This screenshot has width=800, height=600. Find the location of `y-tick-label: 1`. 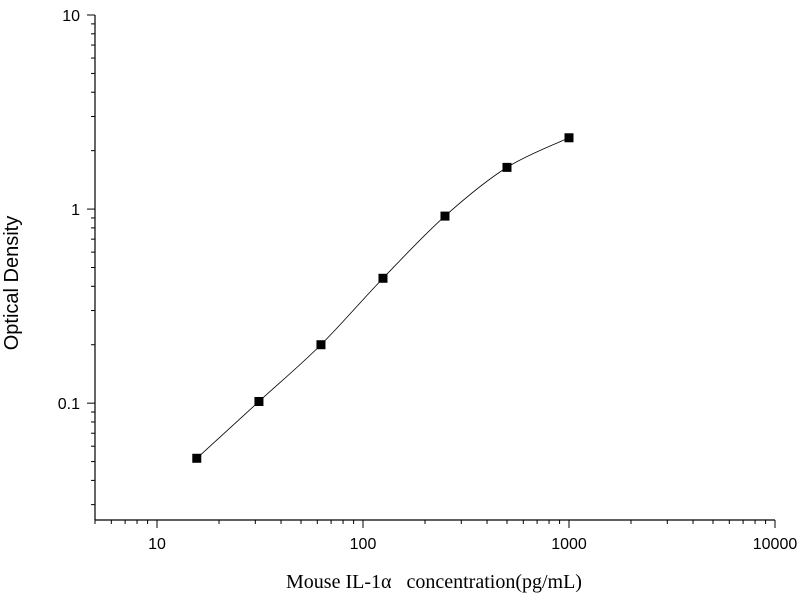

y-tick-label: 1 is located at coordinates (75, 210).